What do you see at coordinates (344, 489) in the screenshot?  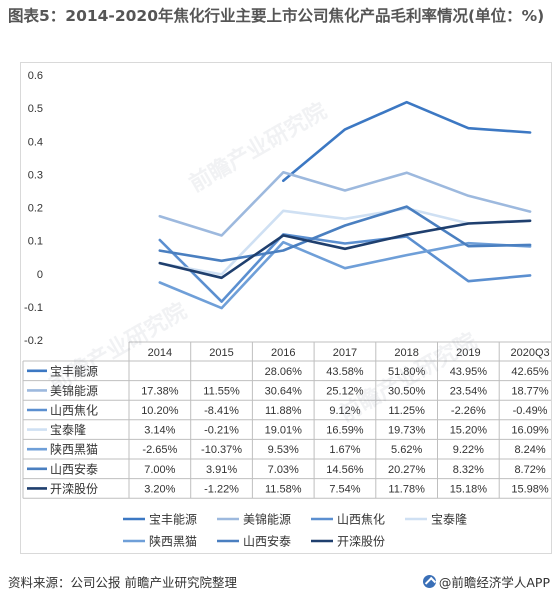 I see `data-label: 7.54%` at bounding box center [344, 489].